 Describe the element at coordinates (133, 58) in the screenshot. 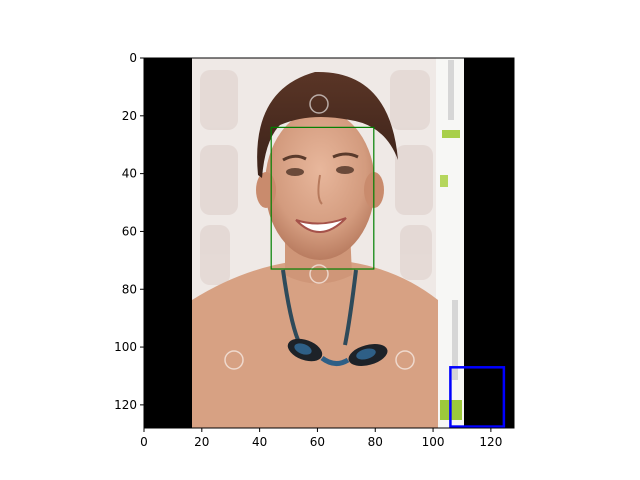

I see `y-tick-label: 0` at that location.